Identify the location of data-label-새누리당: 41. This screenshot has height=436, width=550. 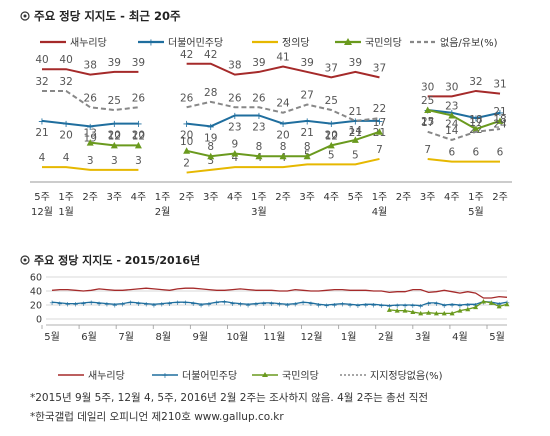
(282, 57).